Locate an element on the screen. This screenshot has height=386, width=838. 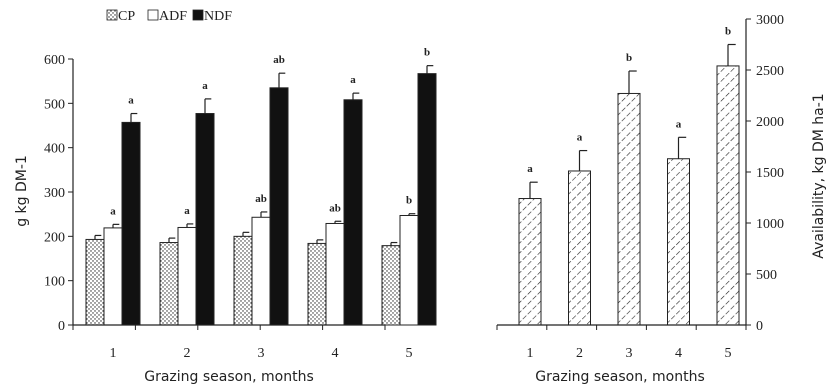
y-tick-label: 2500 is located at coordinates (770, 71).